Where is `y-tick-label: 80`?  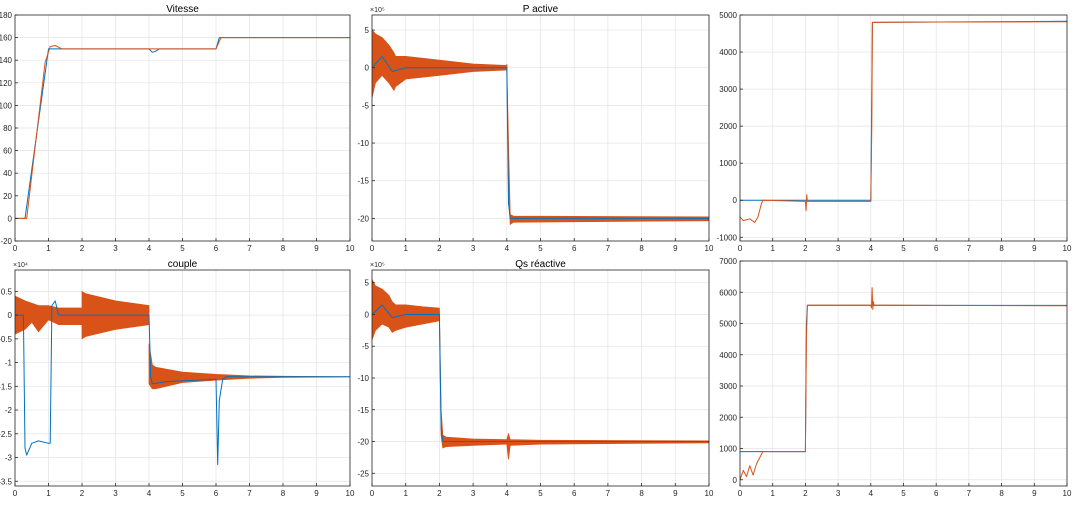
y-tick-label: 80 is located at coordinates (7, 128).